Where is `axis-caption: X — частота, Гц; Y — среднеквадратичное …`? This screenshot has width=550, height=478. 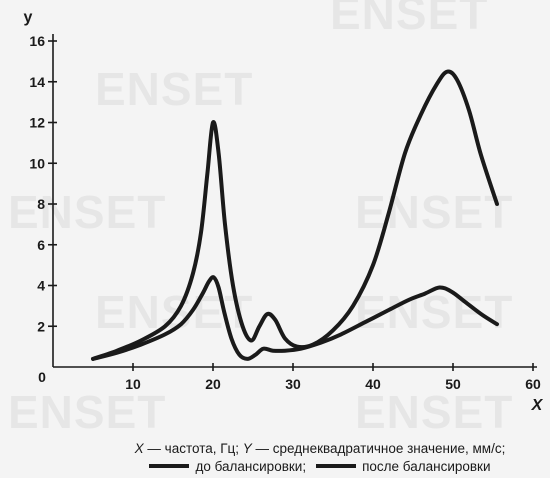 axis-caption: X — частота, Гц; Y — среднеквадратичное … is located at coordinates (320, 449).